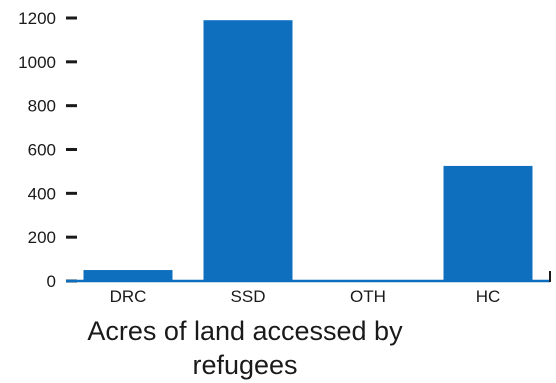  What do you see at coordinates (368, 296) in the screenshot?
I see `x-tick-label-oth: OTH` at bounding box center [368, 296].